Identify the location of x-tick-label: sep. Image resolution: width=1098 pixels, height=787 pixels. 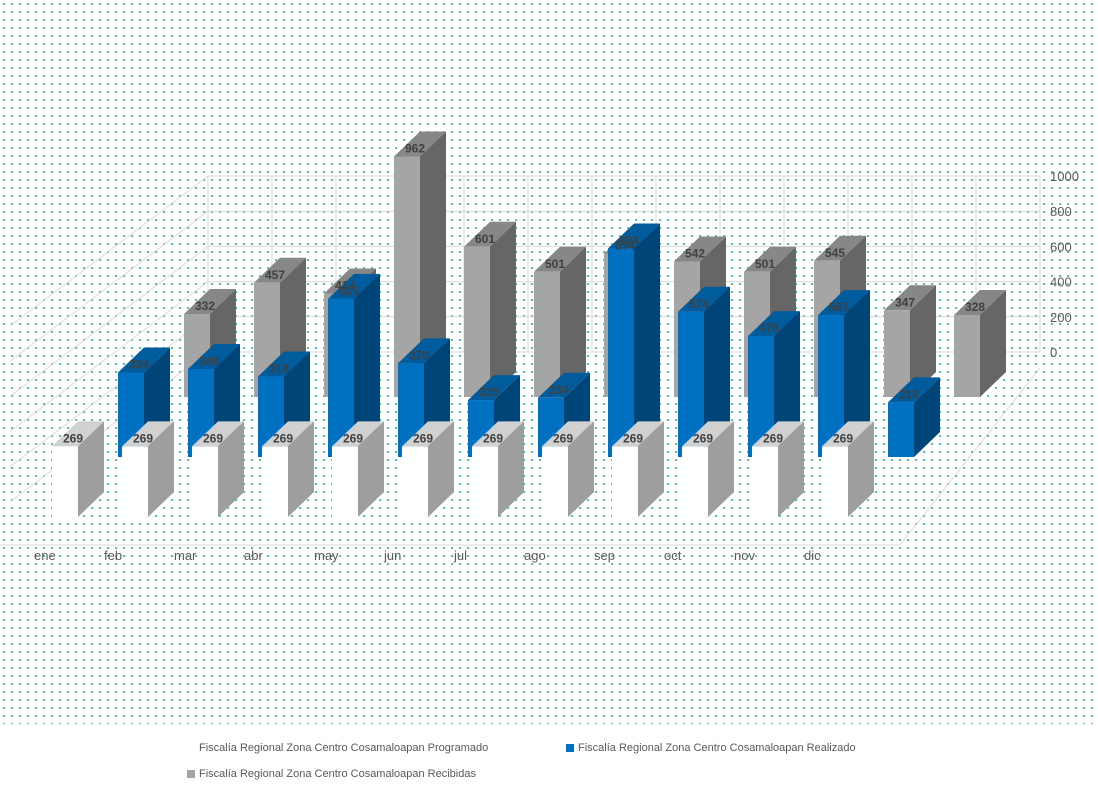
(604, 555).